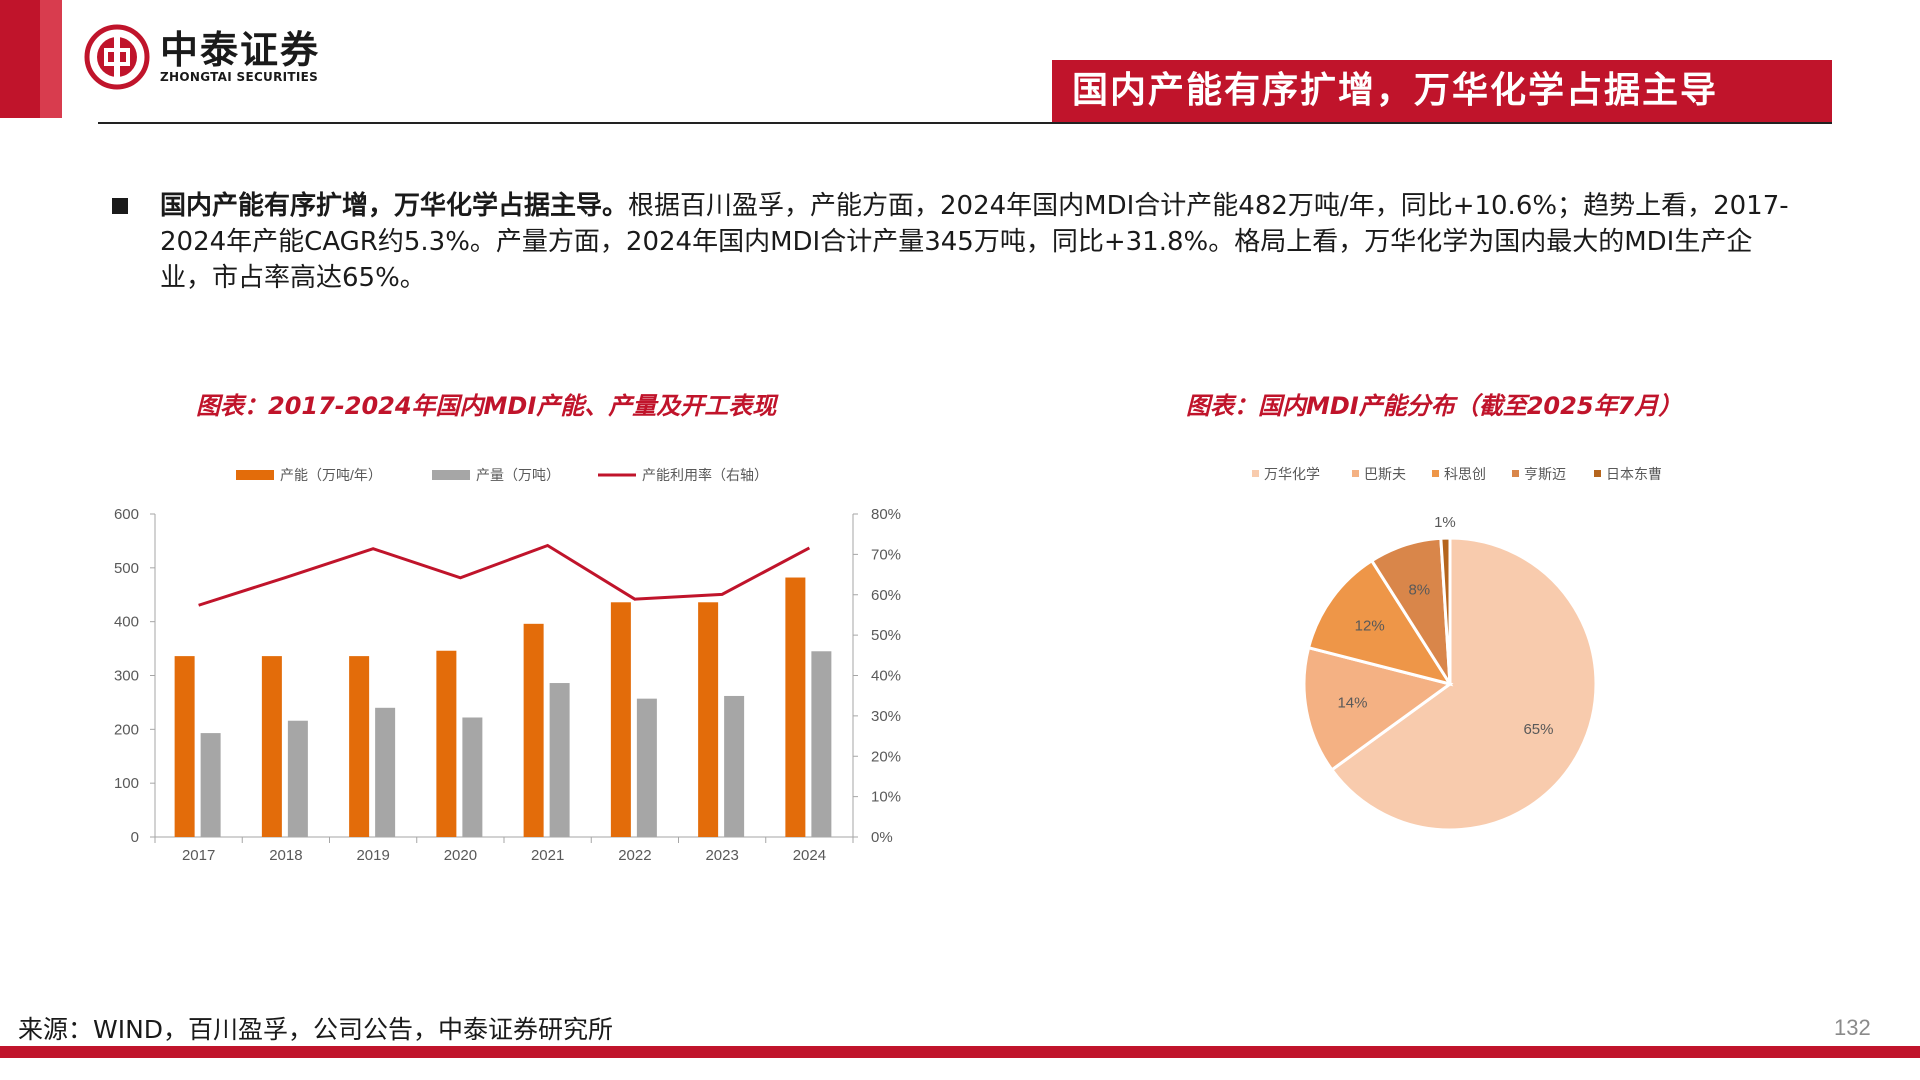  Describe the element at coordinates (1352, 703) in the screenshot. I see `pie-data-label: 14%` at that location.